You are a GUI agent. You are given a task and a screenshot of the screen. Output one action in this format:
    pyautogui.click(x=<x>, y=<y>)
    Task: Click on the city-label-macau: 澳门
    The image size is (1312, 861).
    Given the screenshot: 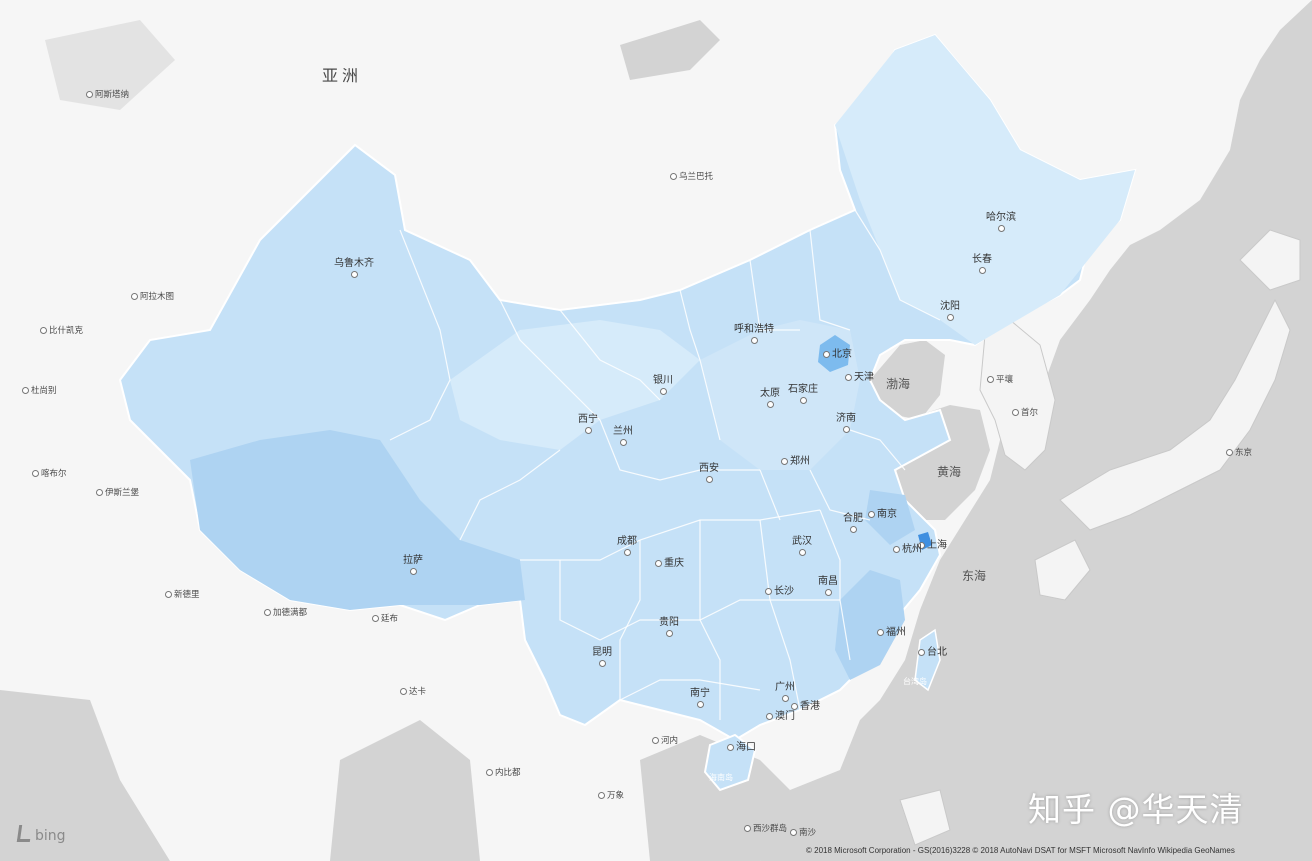 What is the action you would take?
    pyautogui.click(x=780, y=714)
    